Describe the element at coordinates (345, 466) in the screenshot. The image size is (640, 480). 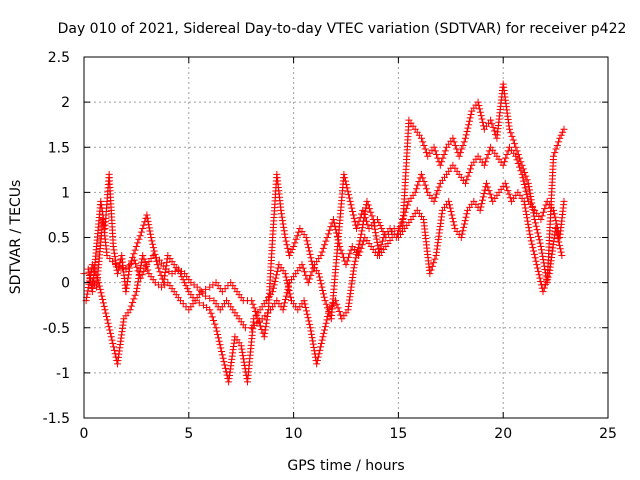
I see `x-axis-label: GPS time / hours` at that location.